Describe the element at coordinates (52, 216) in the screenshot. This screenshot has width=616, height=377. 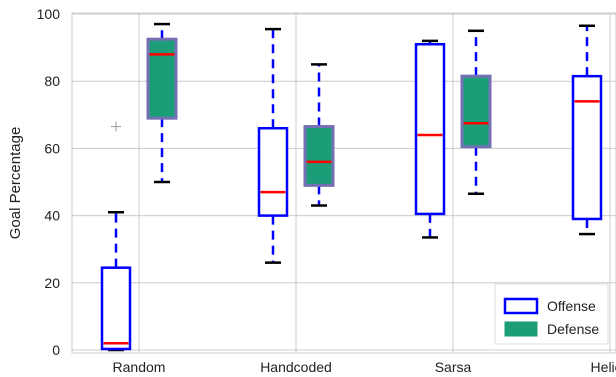
I see `y-tick-label-2: 40` at that location.